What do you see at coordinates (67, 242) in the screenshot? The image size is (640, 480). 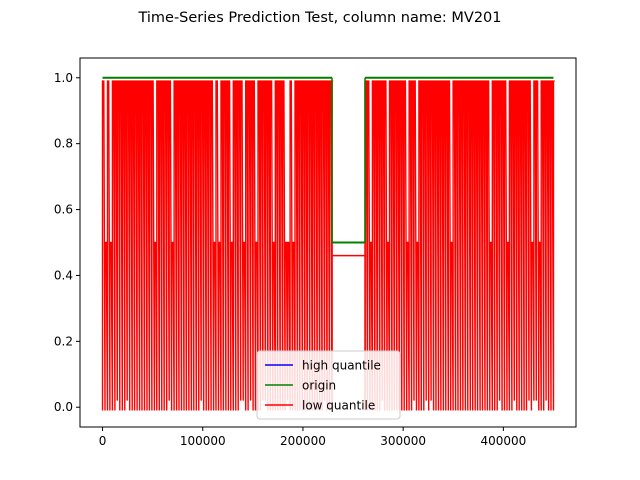 I see `y-axis: 0.0 0.2 0.4 0.6 0.8 1.0` at bounding box center [67, 242].